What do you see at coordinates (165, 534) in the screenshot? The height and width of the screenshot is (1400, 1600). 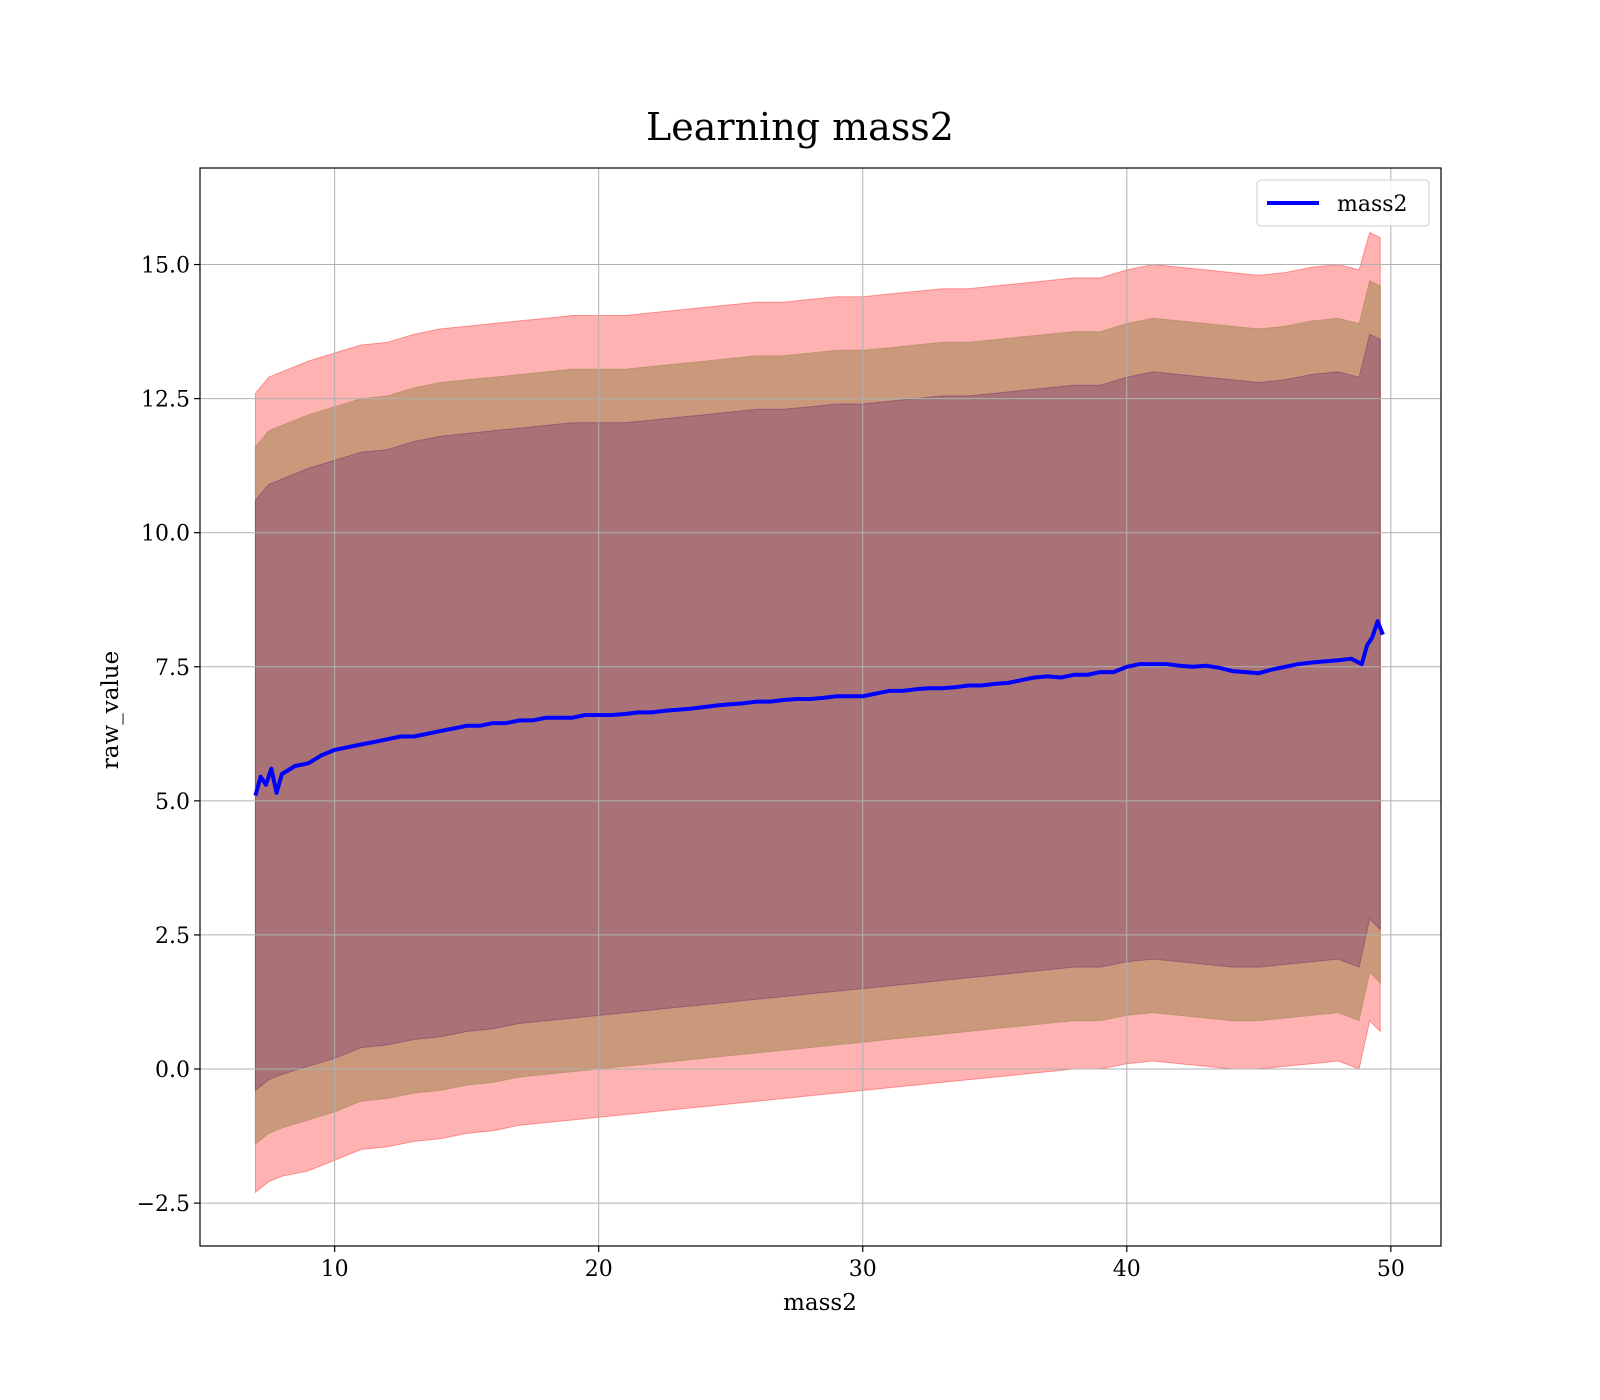 I see `y-tick-label: 10.0` at bounding box center [165, 534].